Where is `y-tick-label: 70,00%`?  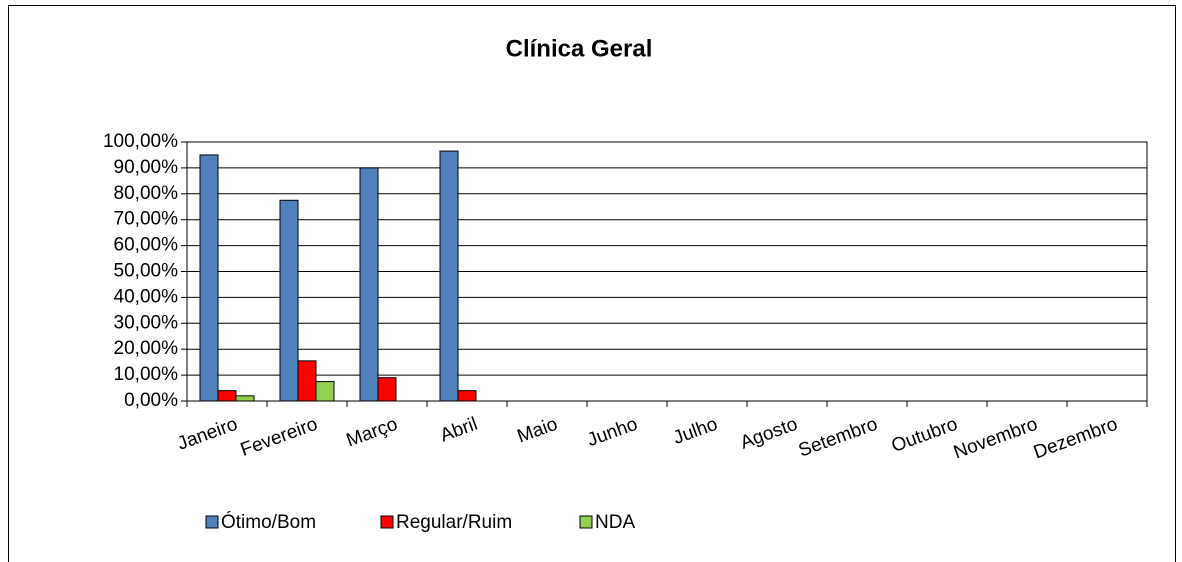 y-tick-label: 70,00% is located at coordinates (146, 219).